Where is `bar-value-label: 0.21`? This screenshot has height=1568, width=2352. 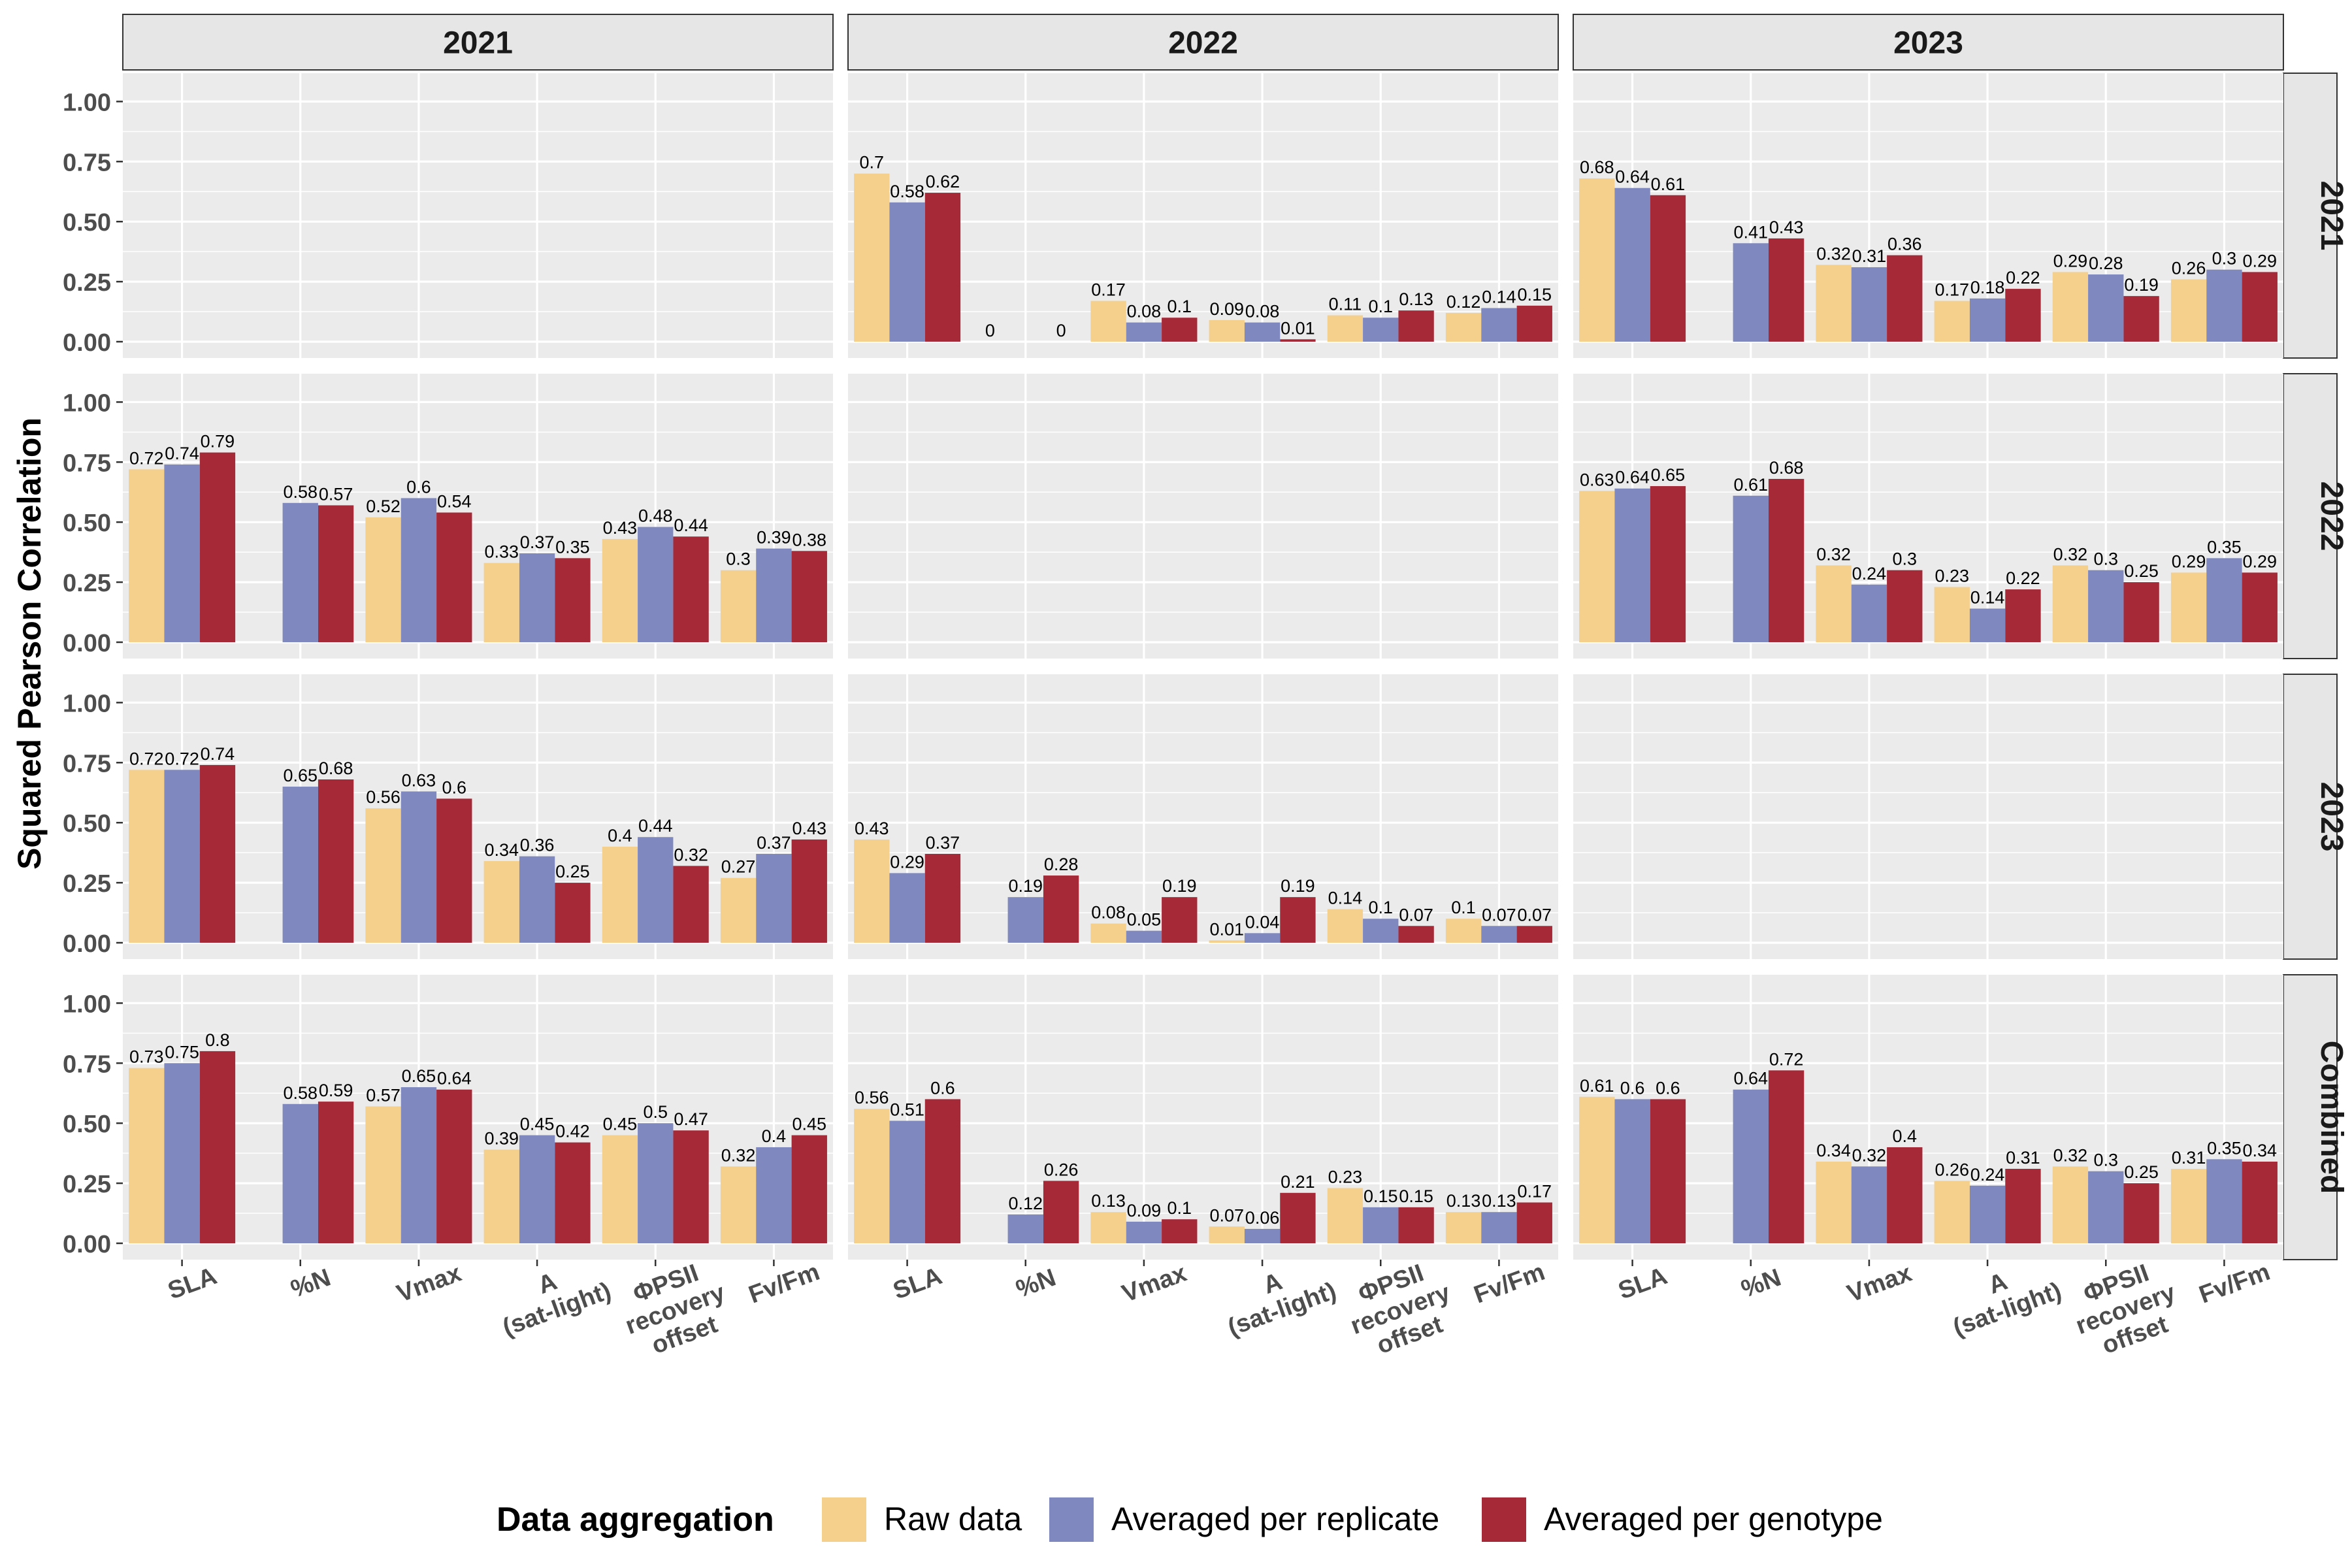
bar-value-label: 0.21 is located at coordinates (1298, 1182).